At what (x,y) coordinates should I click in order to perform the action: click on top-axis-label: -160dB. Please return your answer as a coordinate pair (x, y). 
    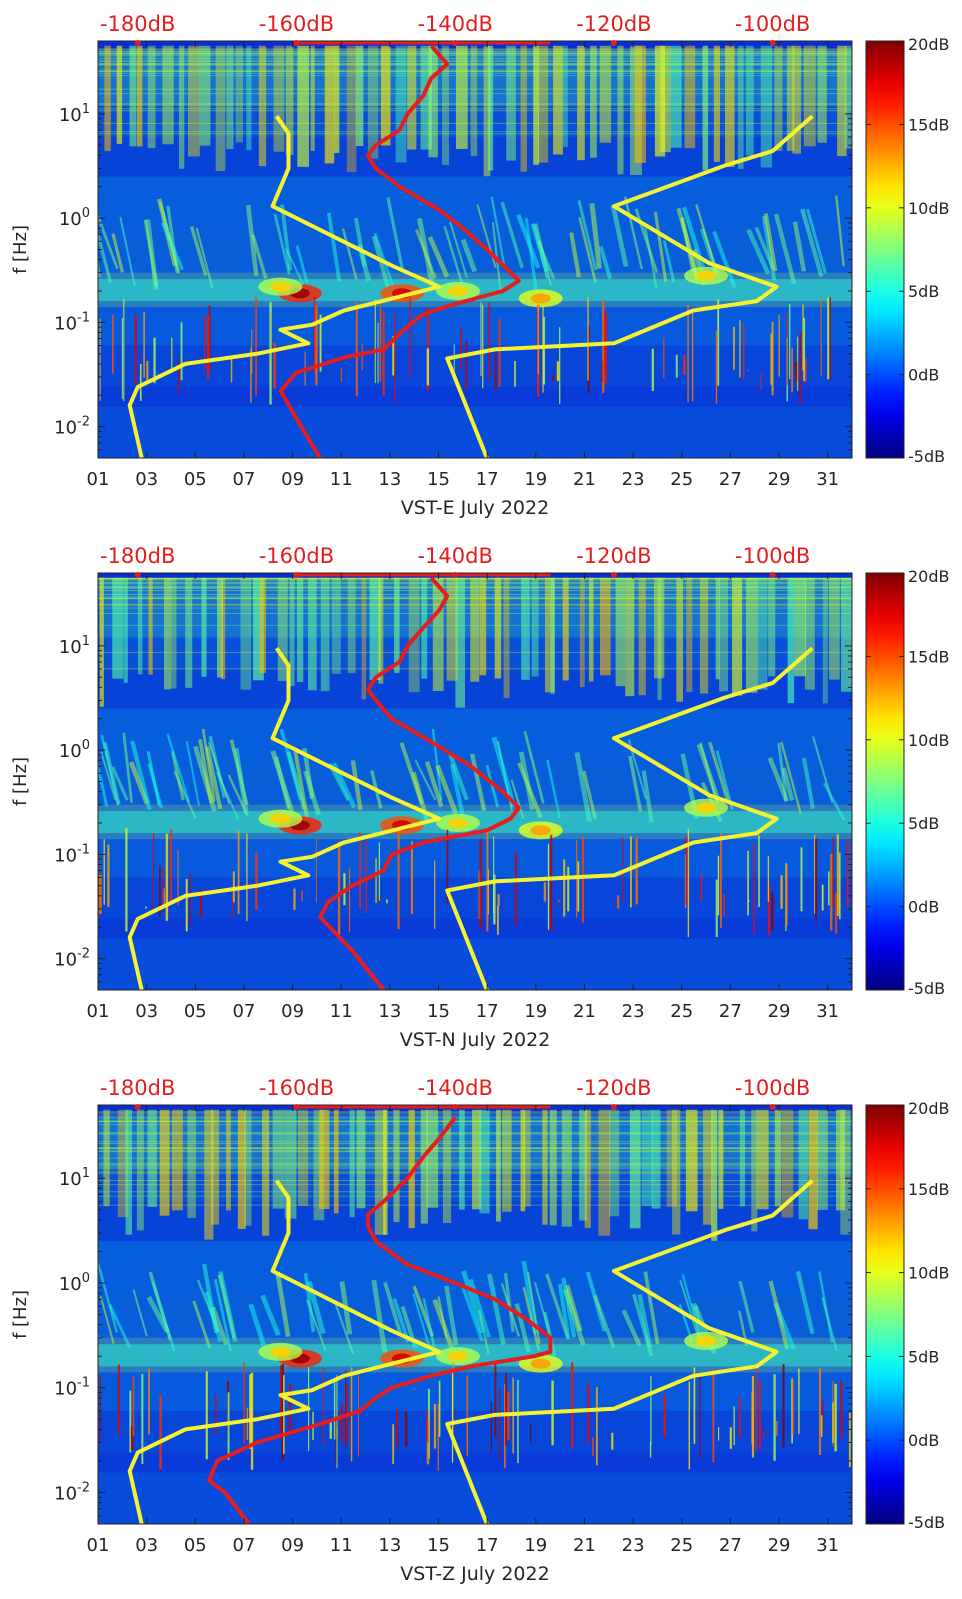
    Looking at the image, I should click on (296, 556).